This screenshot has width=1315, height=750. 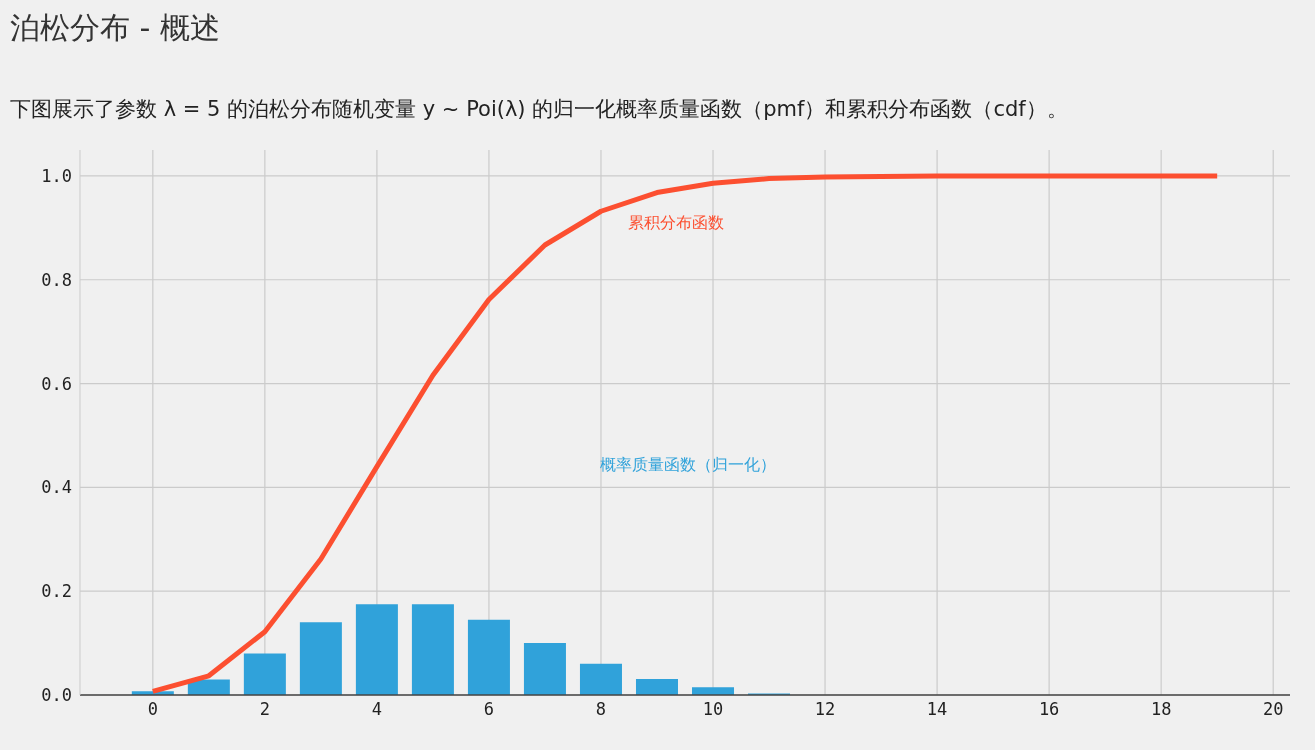 What do you see at coordinates (377, 709) in the screenshot?
I see `x-tick-label: 4` at bounding box center [377, 709].